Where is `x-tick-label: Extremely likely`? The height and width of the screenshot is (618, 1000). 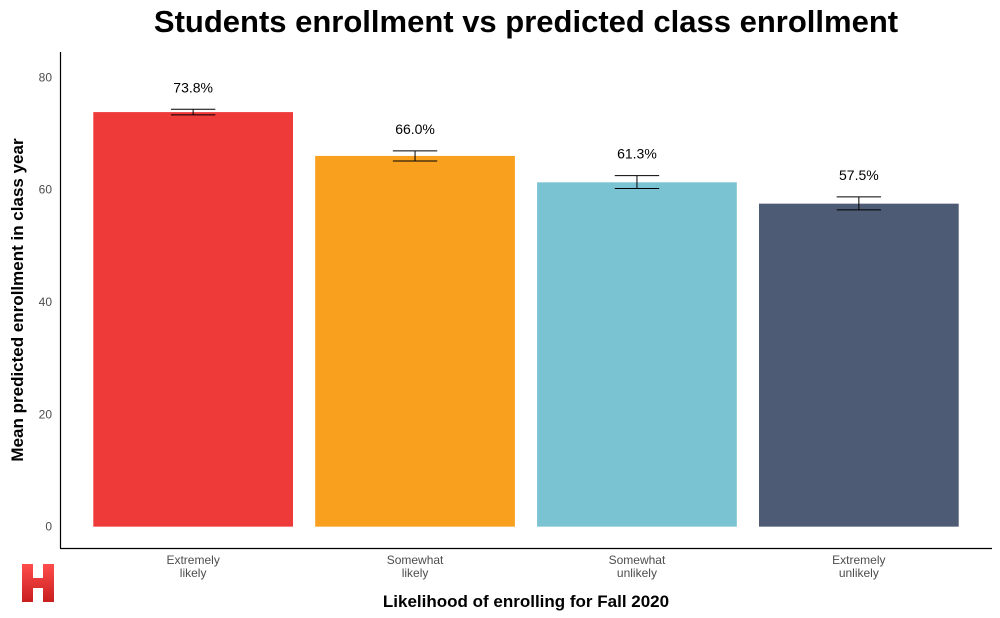
x-tick-label: Extremely likely is located at coordinates (192, 566).